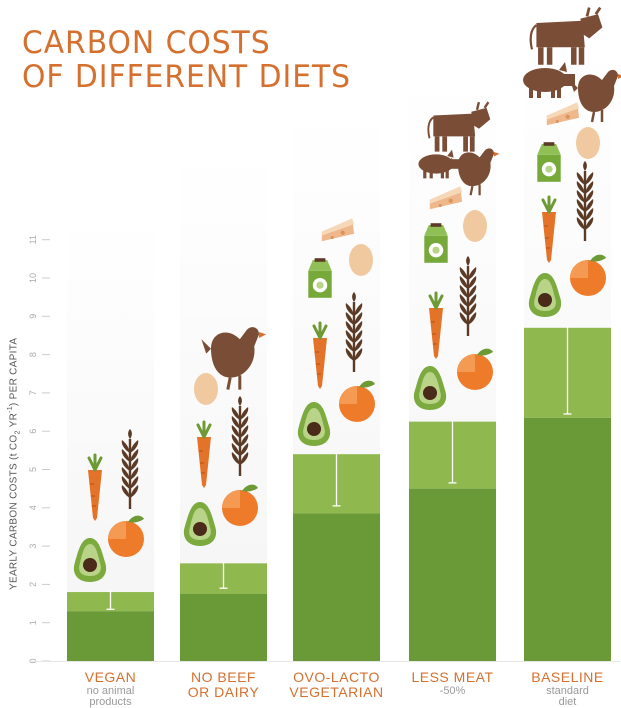 The image size is (621, 708). I want to click on y-tick-label: 10, so click(33, 278).